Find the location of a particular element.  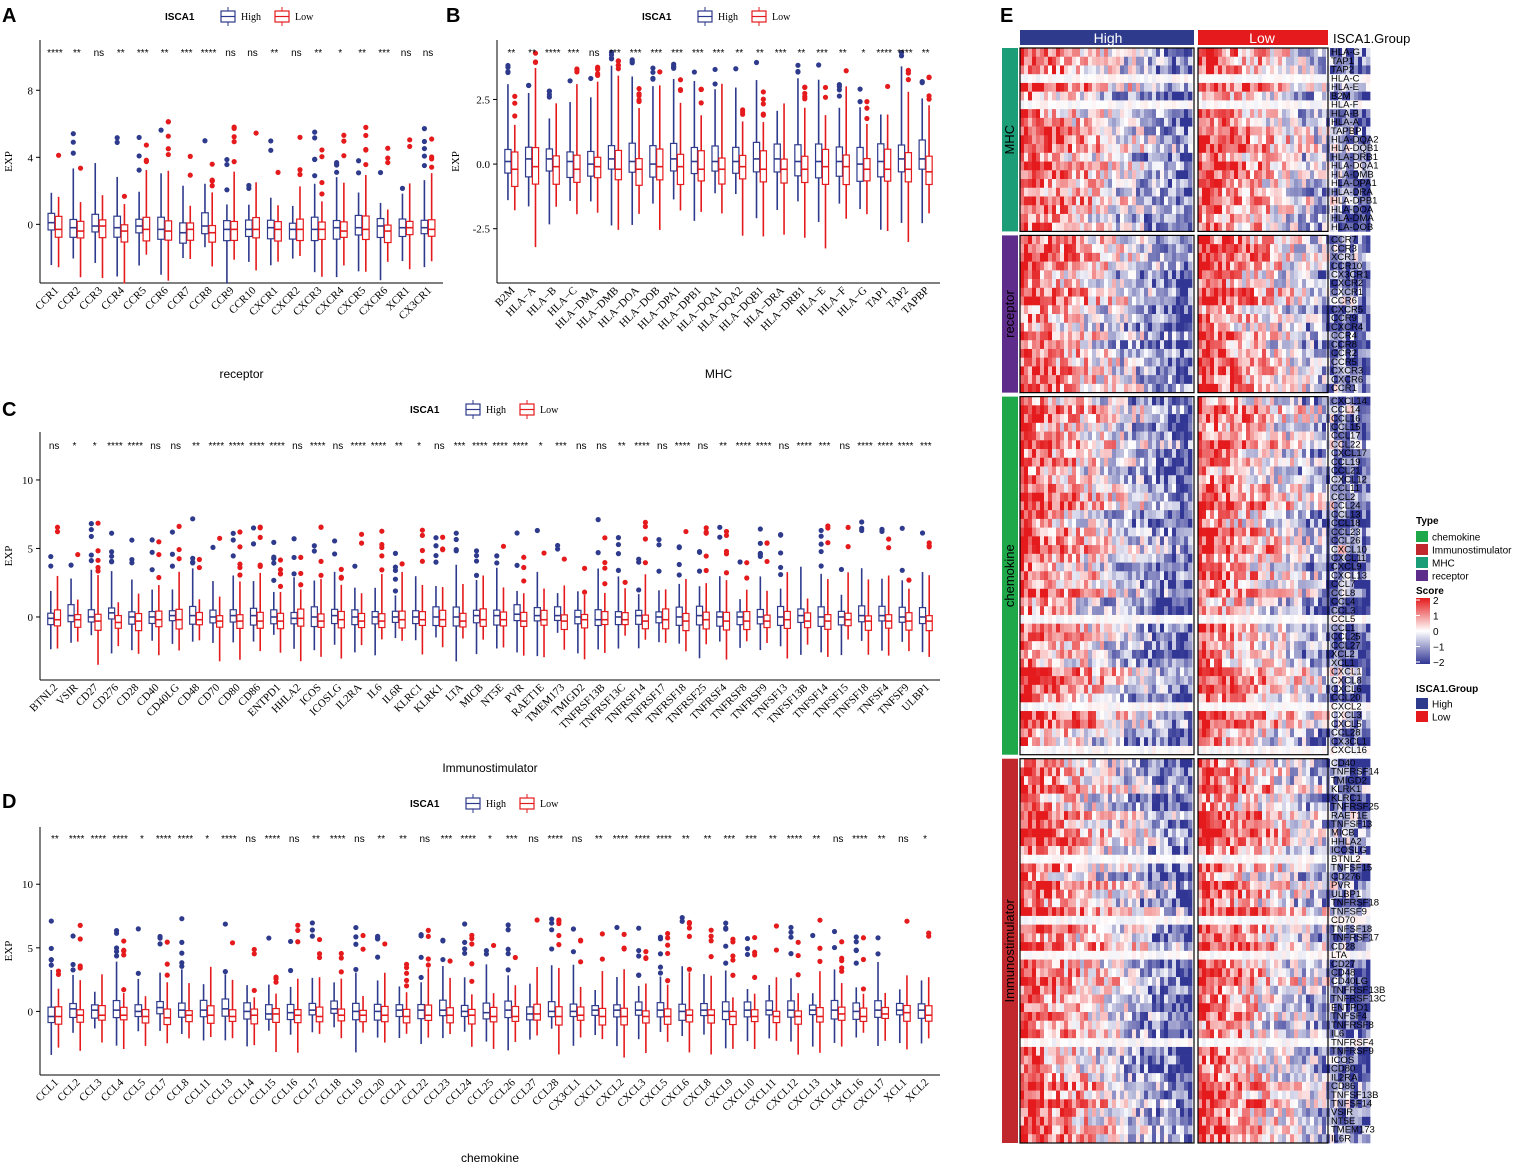

y-axis-label: EXP is located at coordinates (9, 556).